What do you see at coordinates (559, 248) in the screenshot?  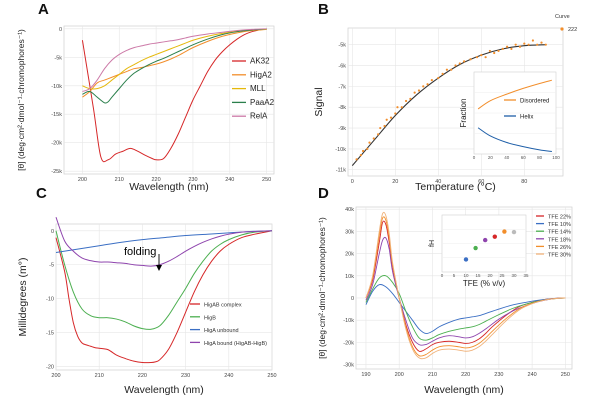 I see `legend-label: TFE 26%` at bounding box center [559, 248].